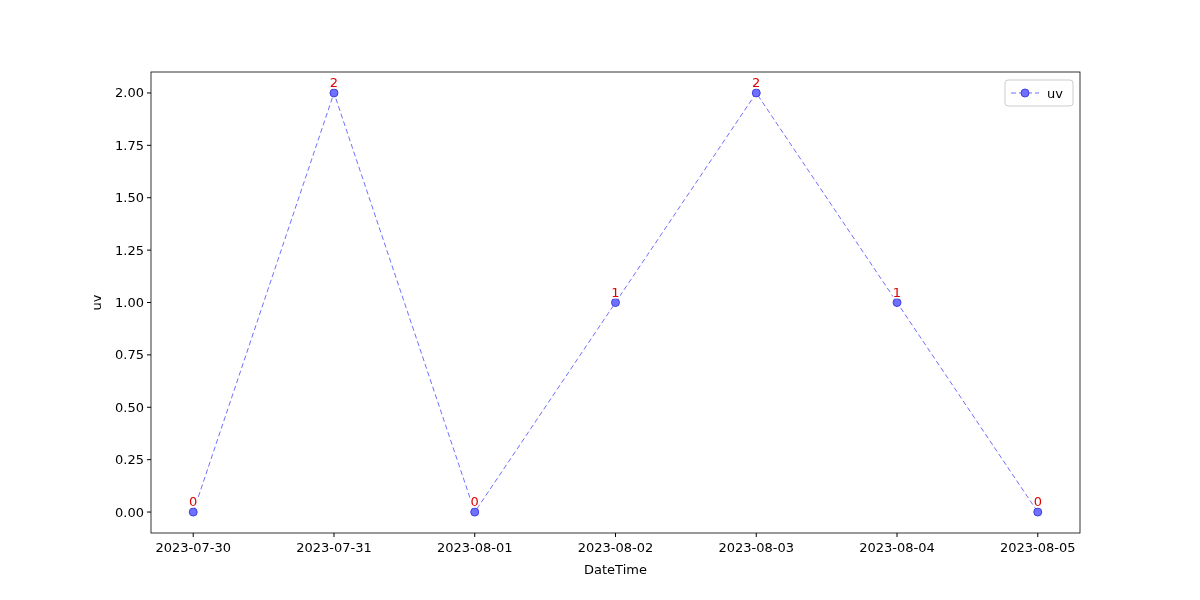 The width and height of the screenshot is (1200, 600). Describe the element at coordinates (756, 547) in the screenshot. I see `x-tick-label: 2023-08-03` at that location.